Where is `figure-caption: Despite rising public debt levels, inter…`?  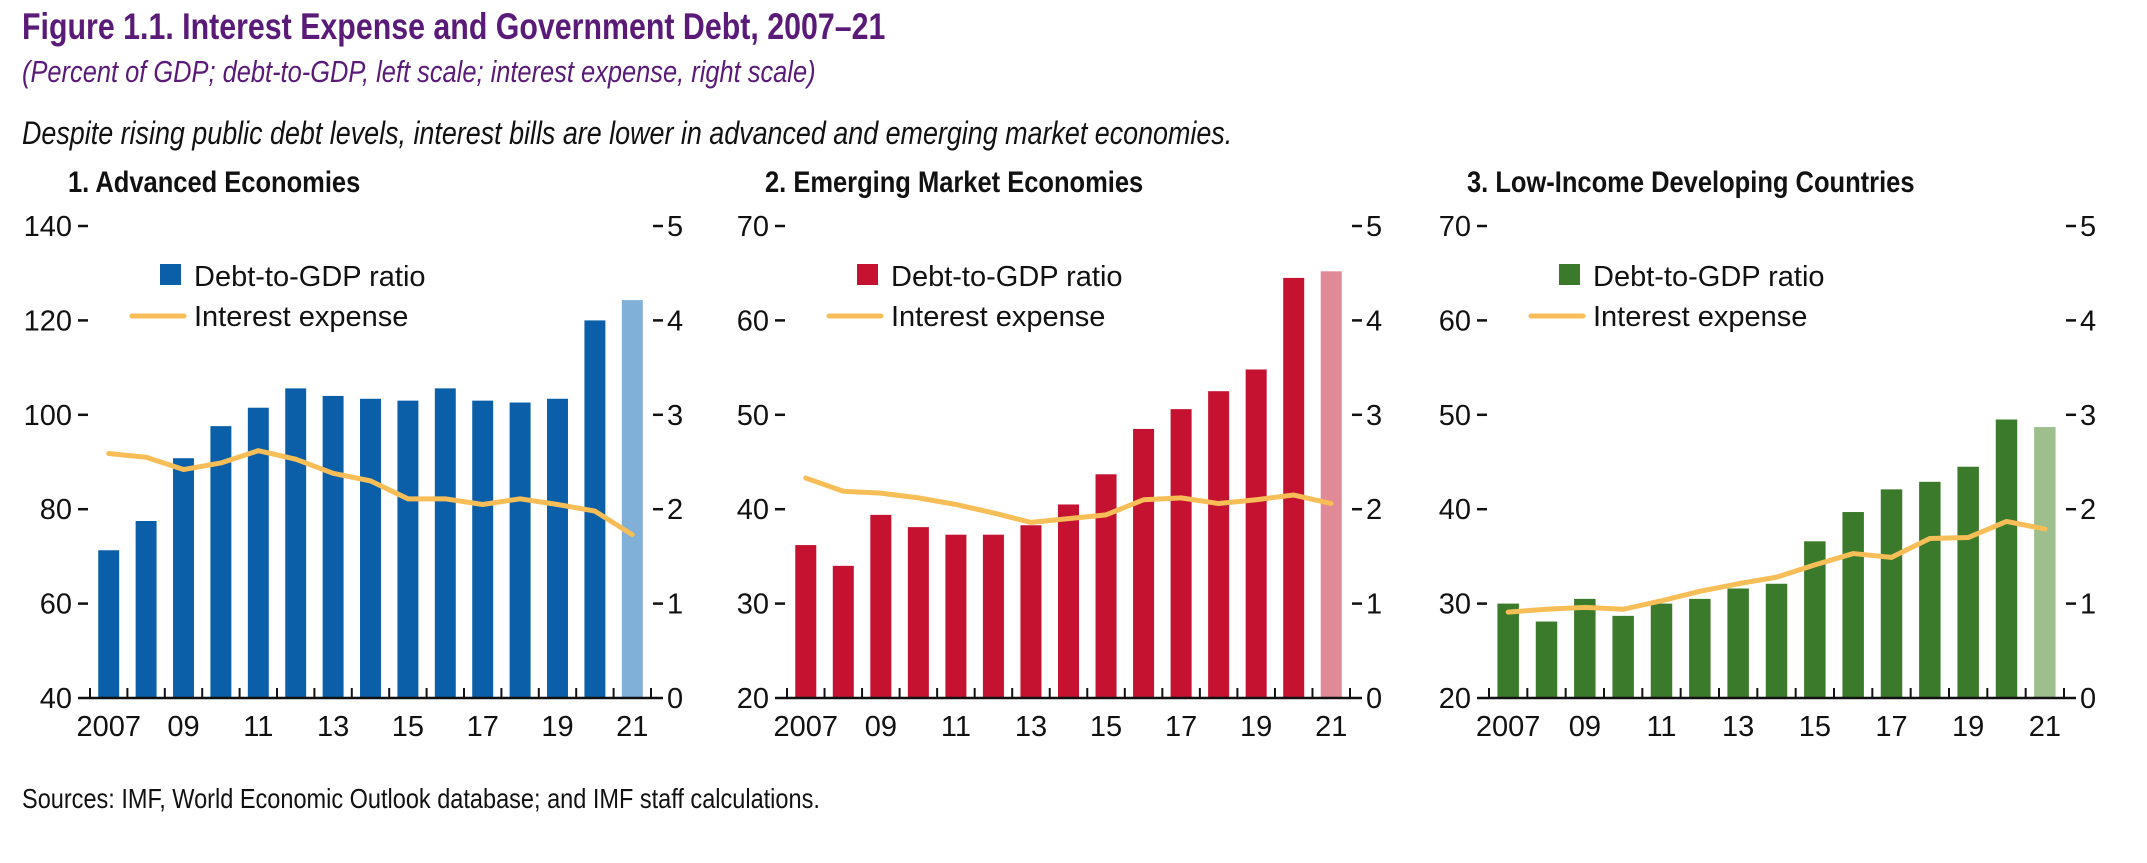
figure-caption: Despite rising public debt levels, inter… is located at coordinates (627, 133).